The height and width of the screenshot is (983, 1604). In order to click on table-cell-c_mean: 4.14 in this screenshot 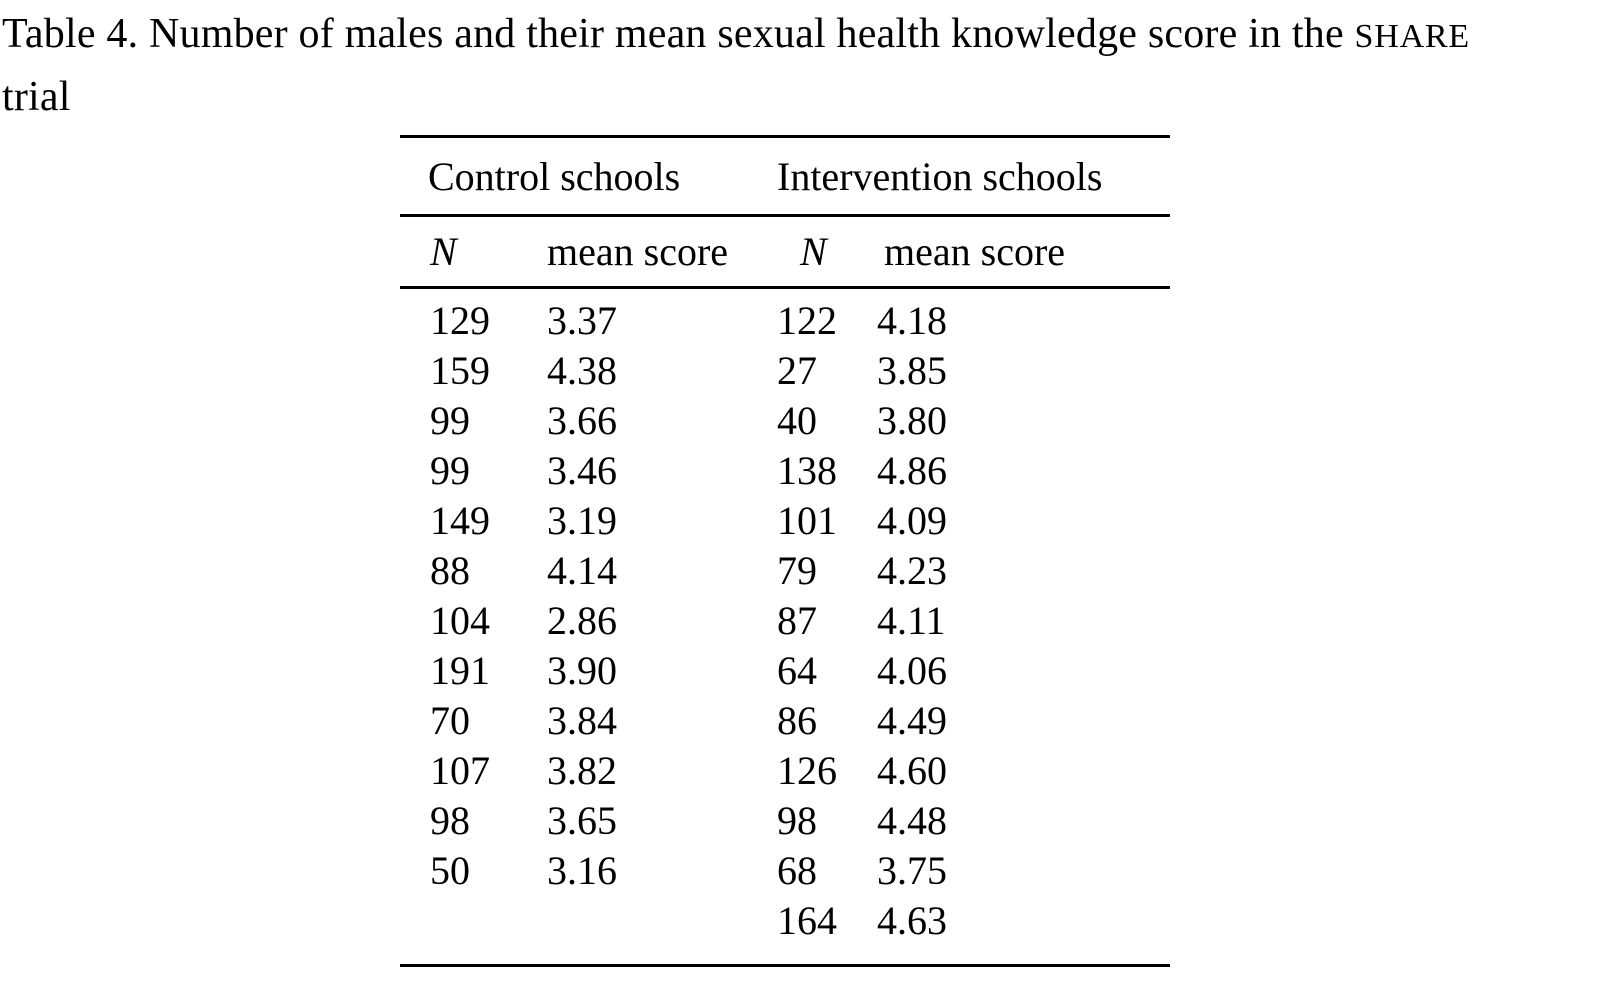, I will do `click(582, 570)`.